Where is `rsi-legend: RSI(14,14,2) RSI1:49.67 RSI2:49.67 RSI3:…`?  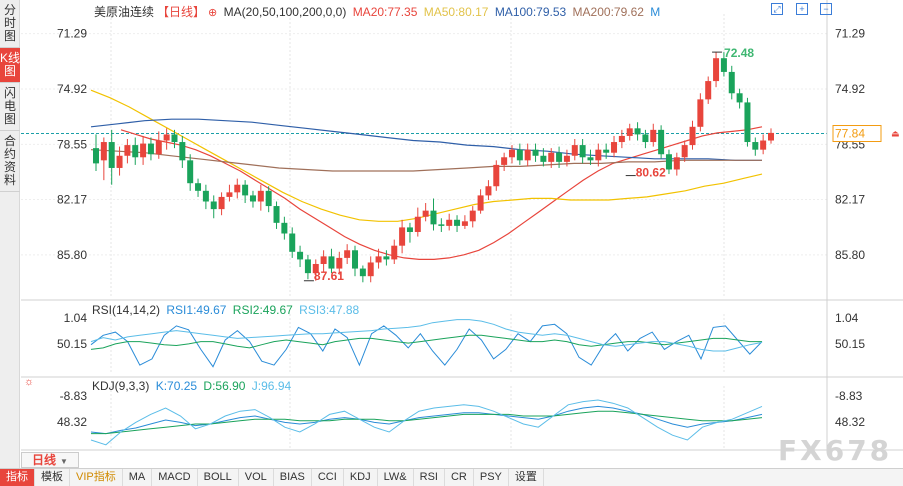
rsi-legend: RSI(14,14,2) RSI1:49.67 RSI2:49.67 RSI3:… is located at coordinates (227, 310).